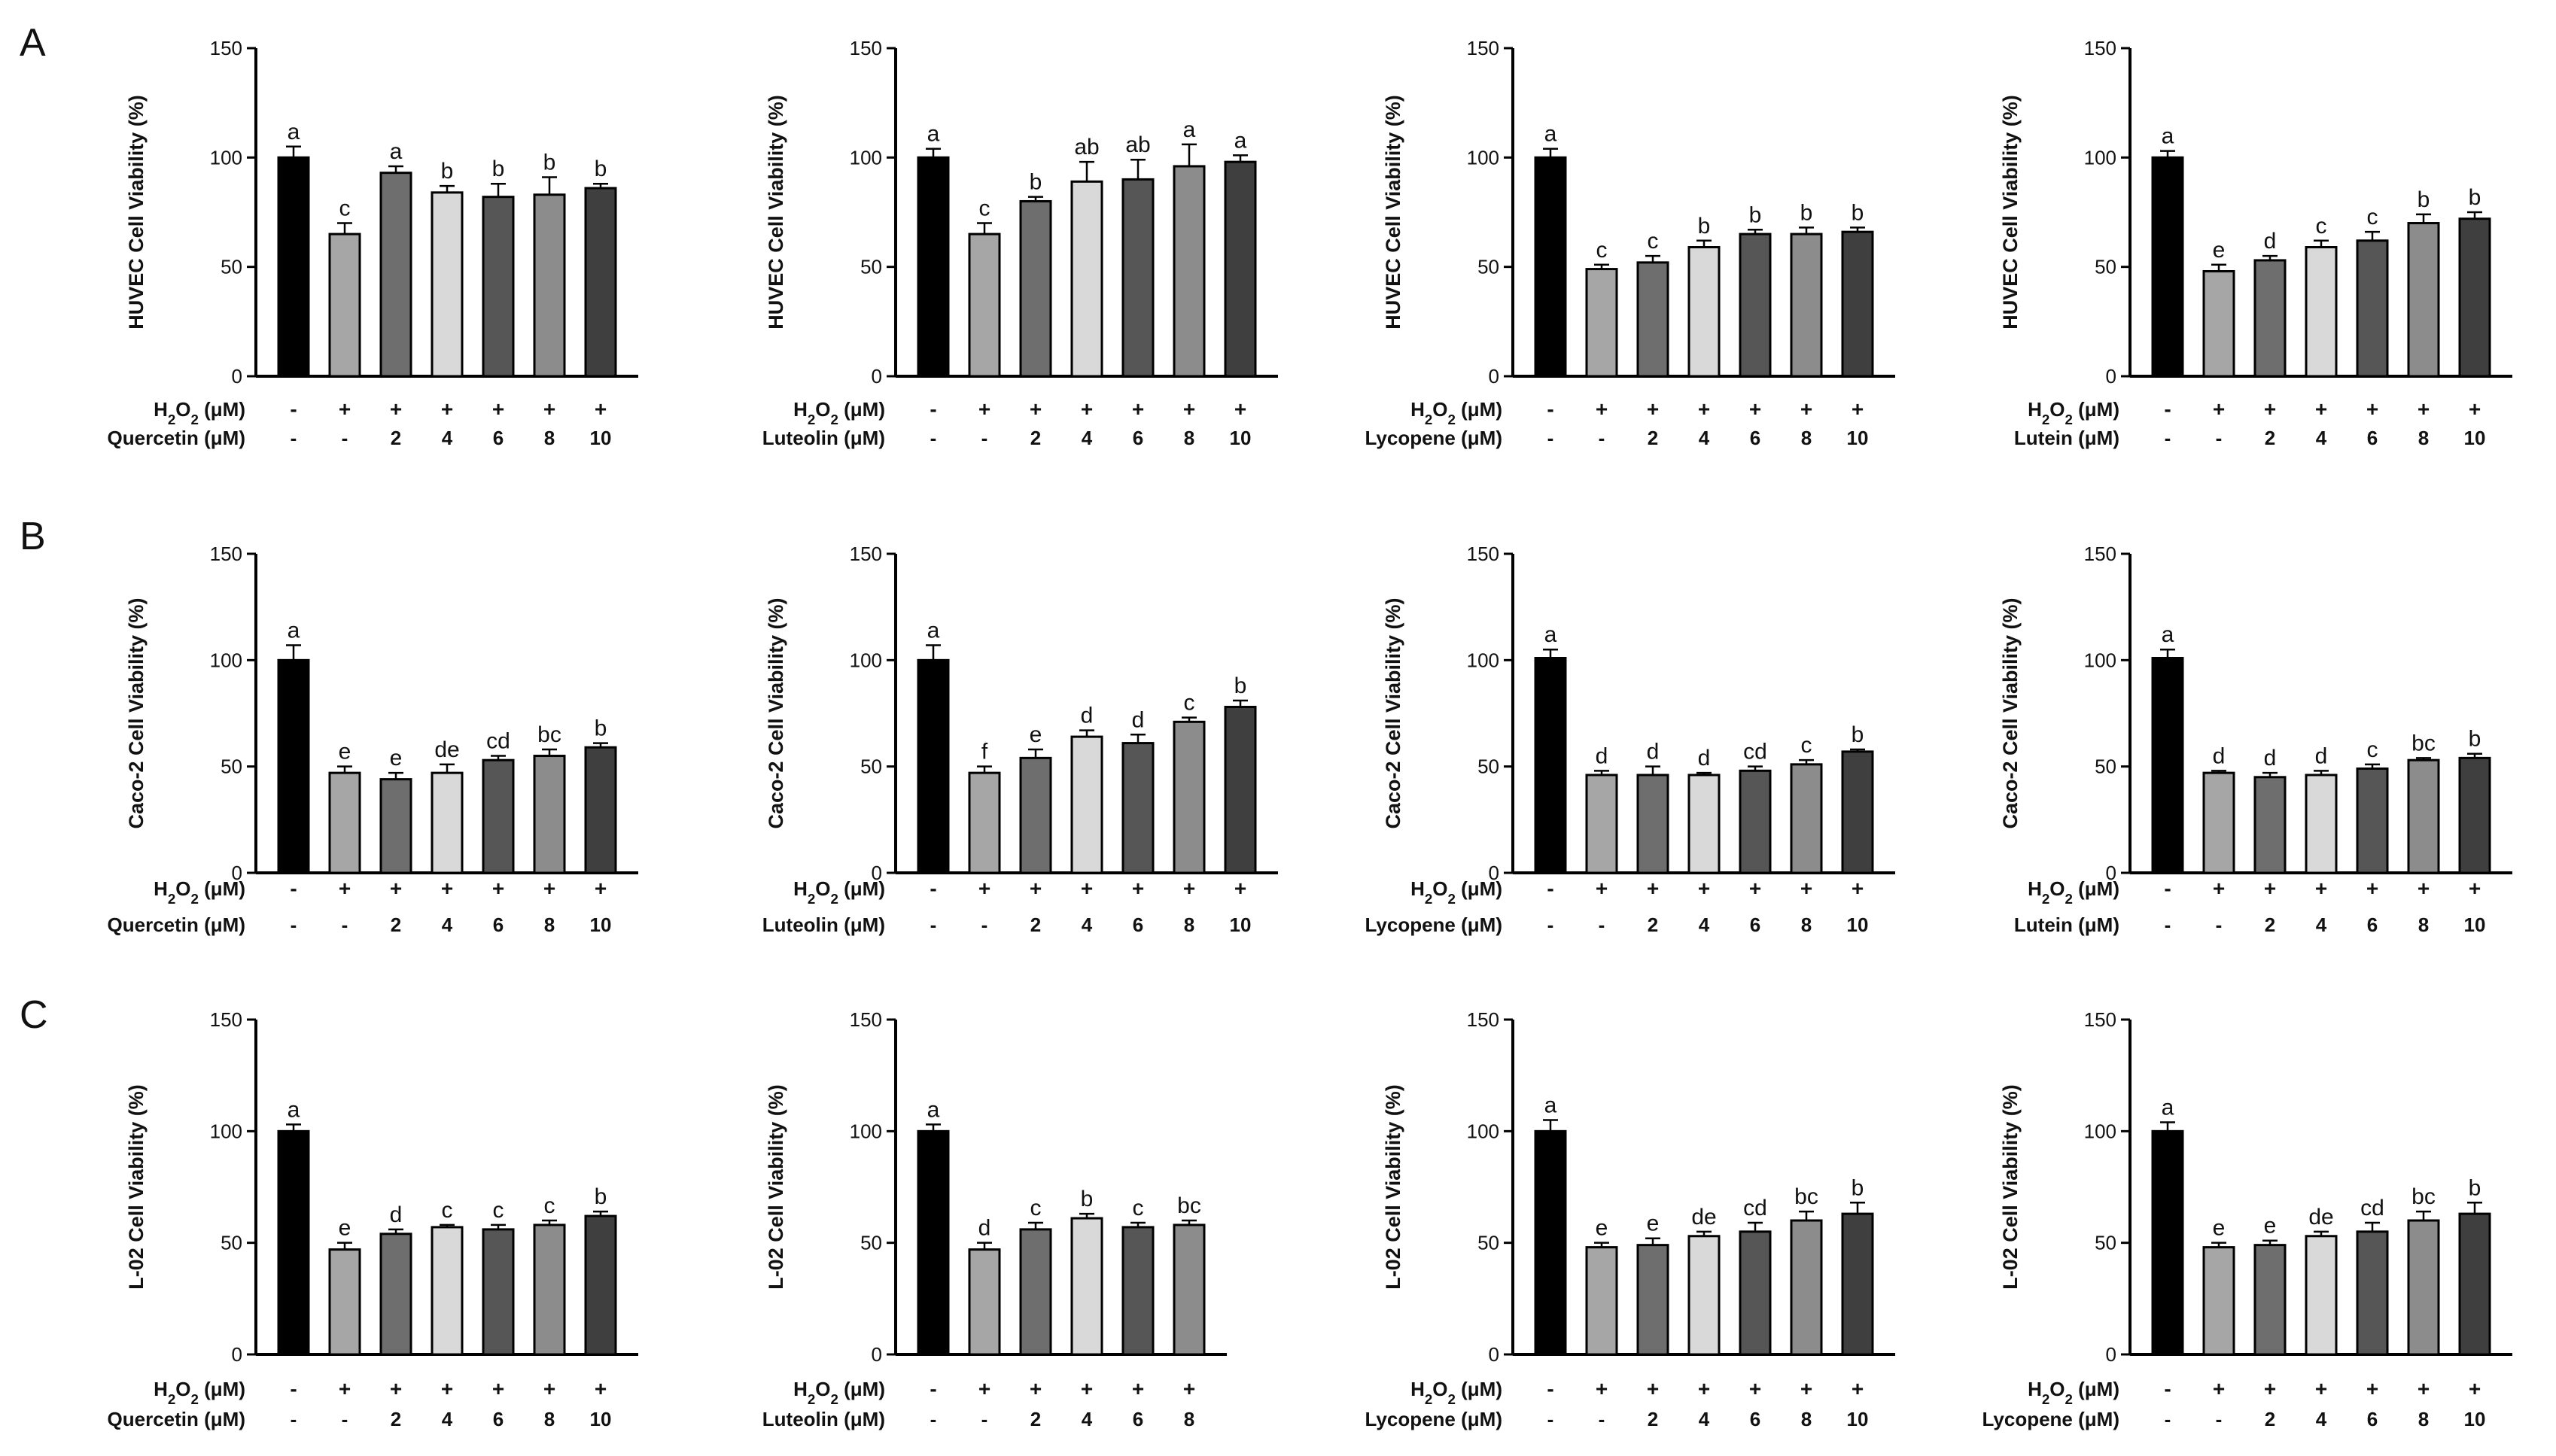 This screenshot has width=2556, height=1456. Describe the element at coordinates (1433, 1419) in the screenshot. I see `compound-row-label: Lycopene (μM)` at that location.